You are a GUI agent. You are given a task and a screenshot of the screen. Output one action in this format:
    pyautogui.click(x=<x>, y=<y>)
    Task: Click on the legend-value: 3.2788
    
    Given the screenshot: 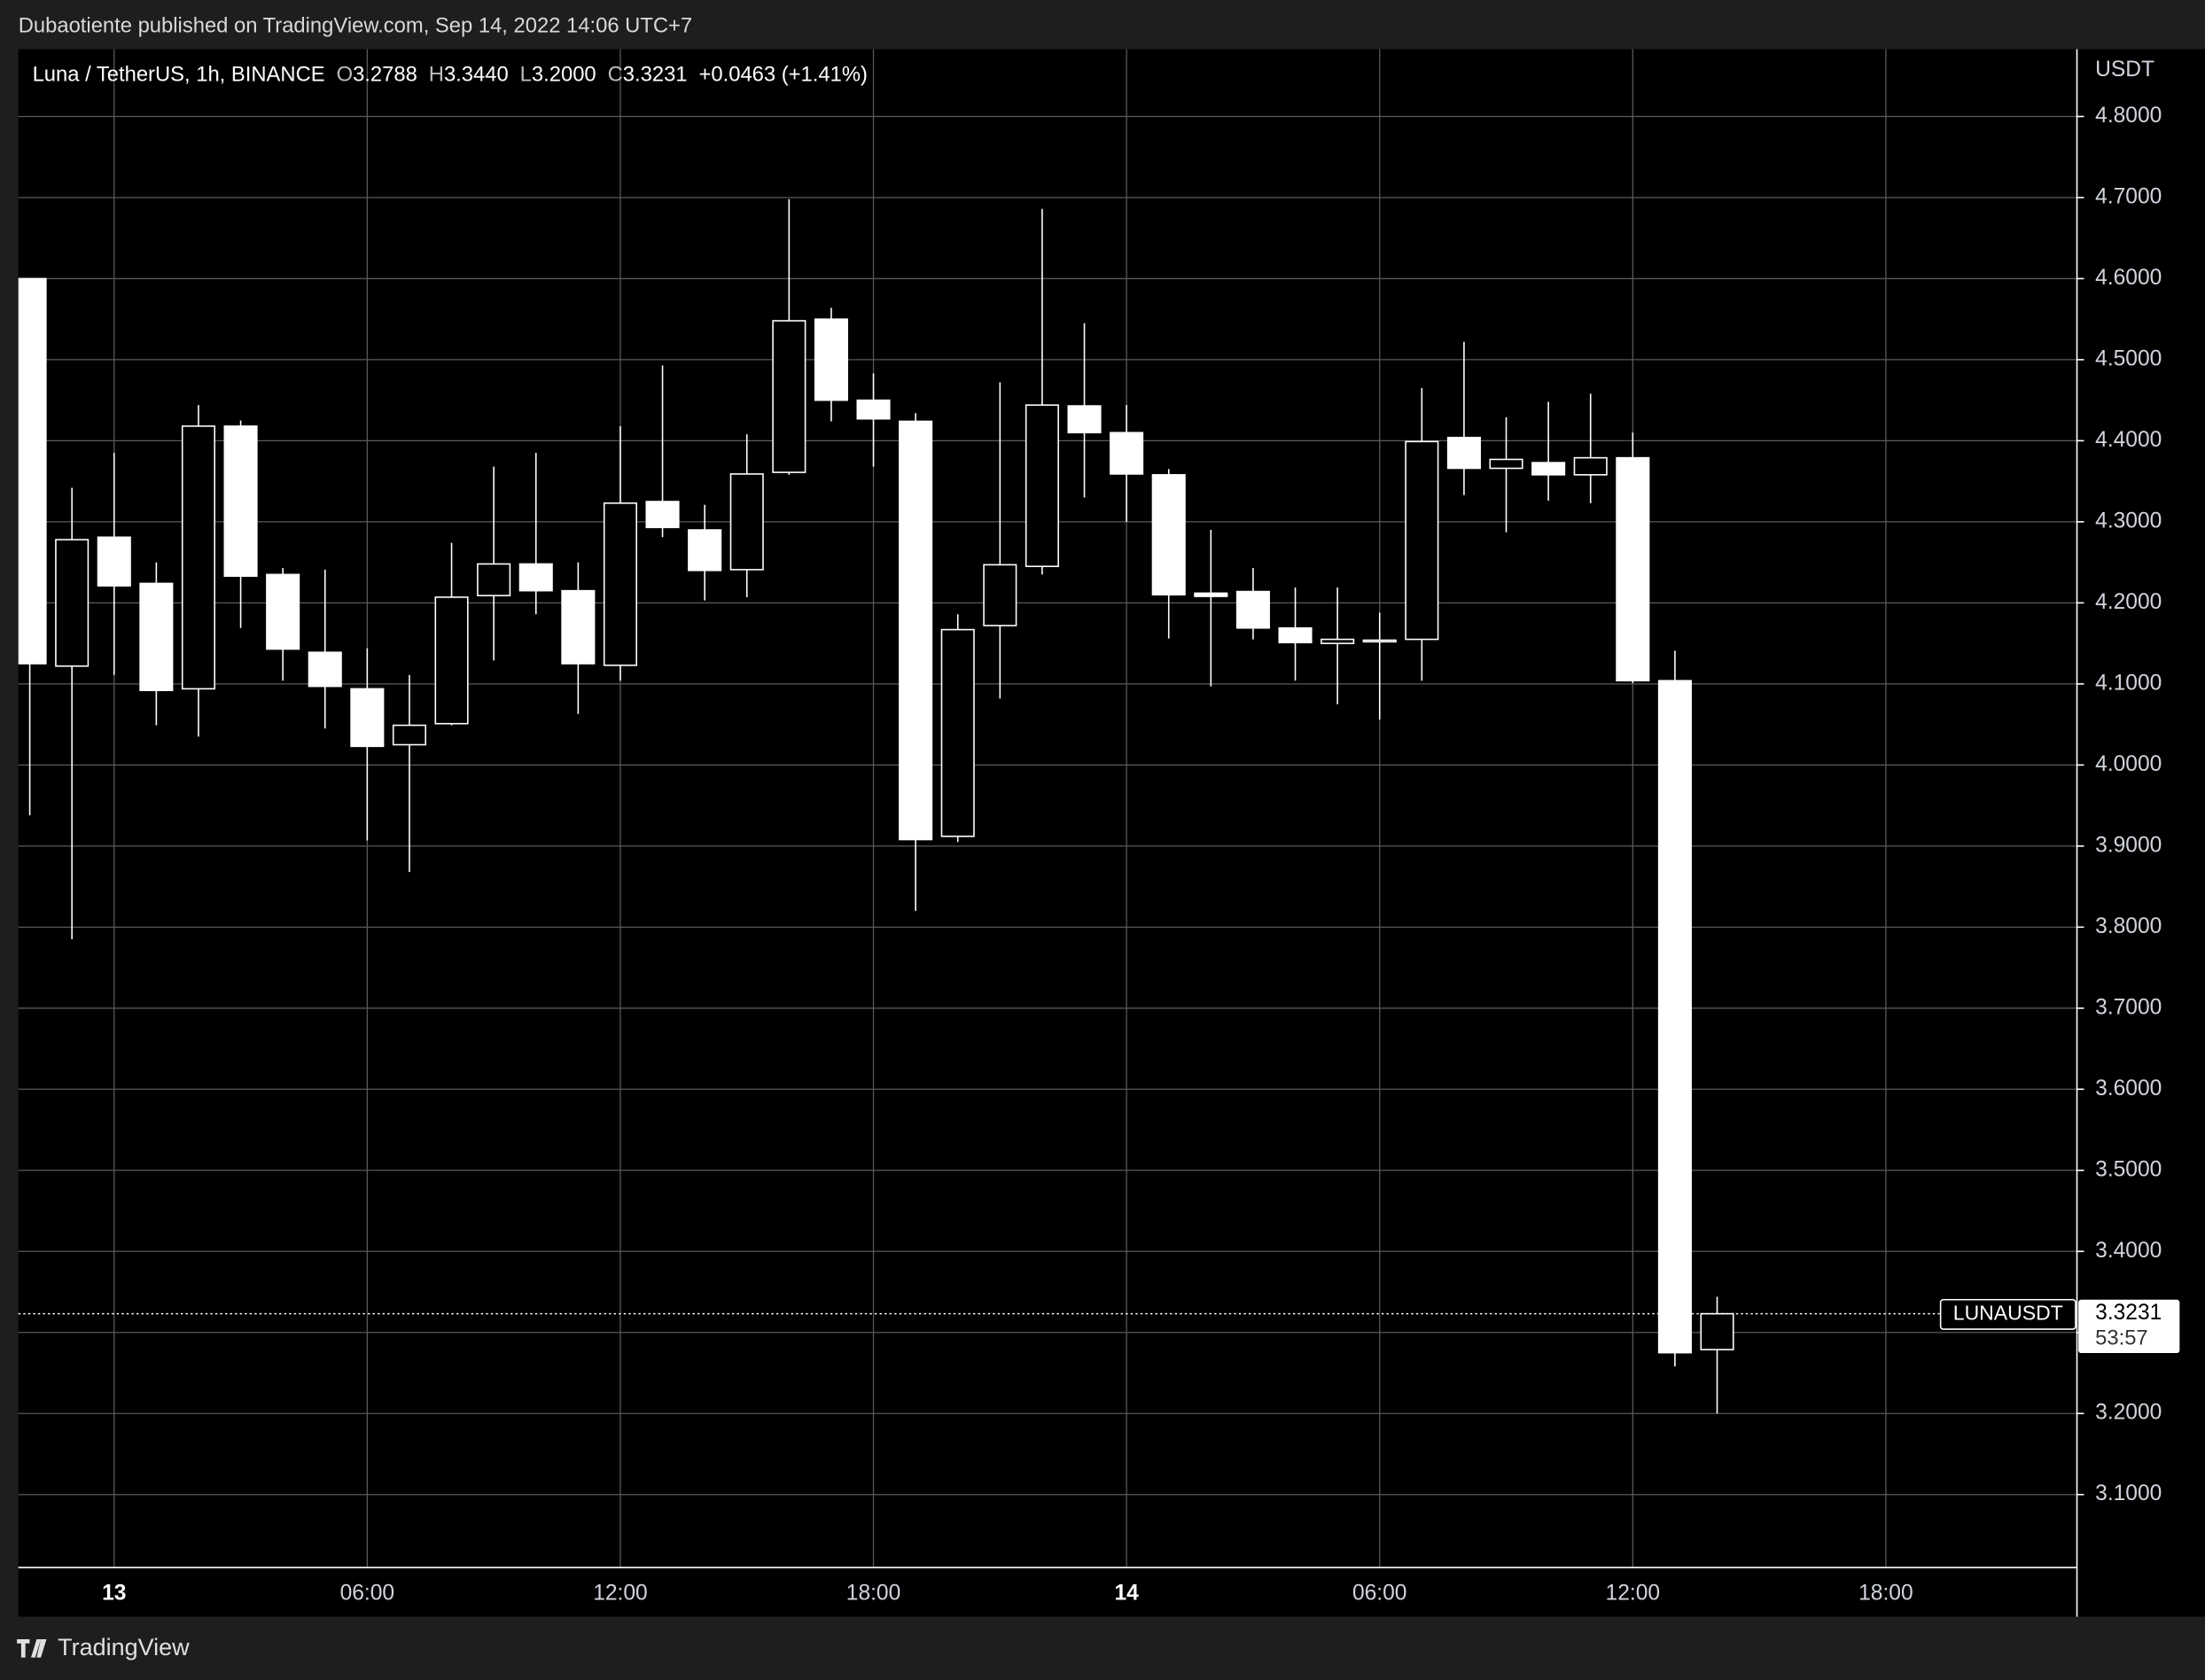 What is the action you would take?
    pyautogui.click(x=385, y=75)
    